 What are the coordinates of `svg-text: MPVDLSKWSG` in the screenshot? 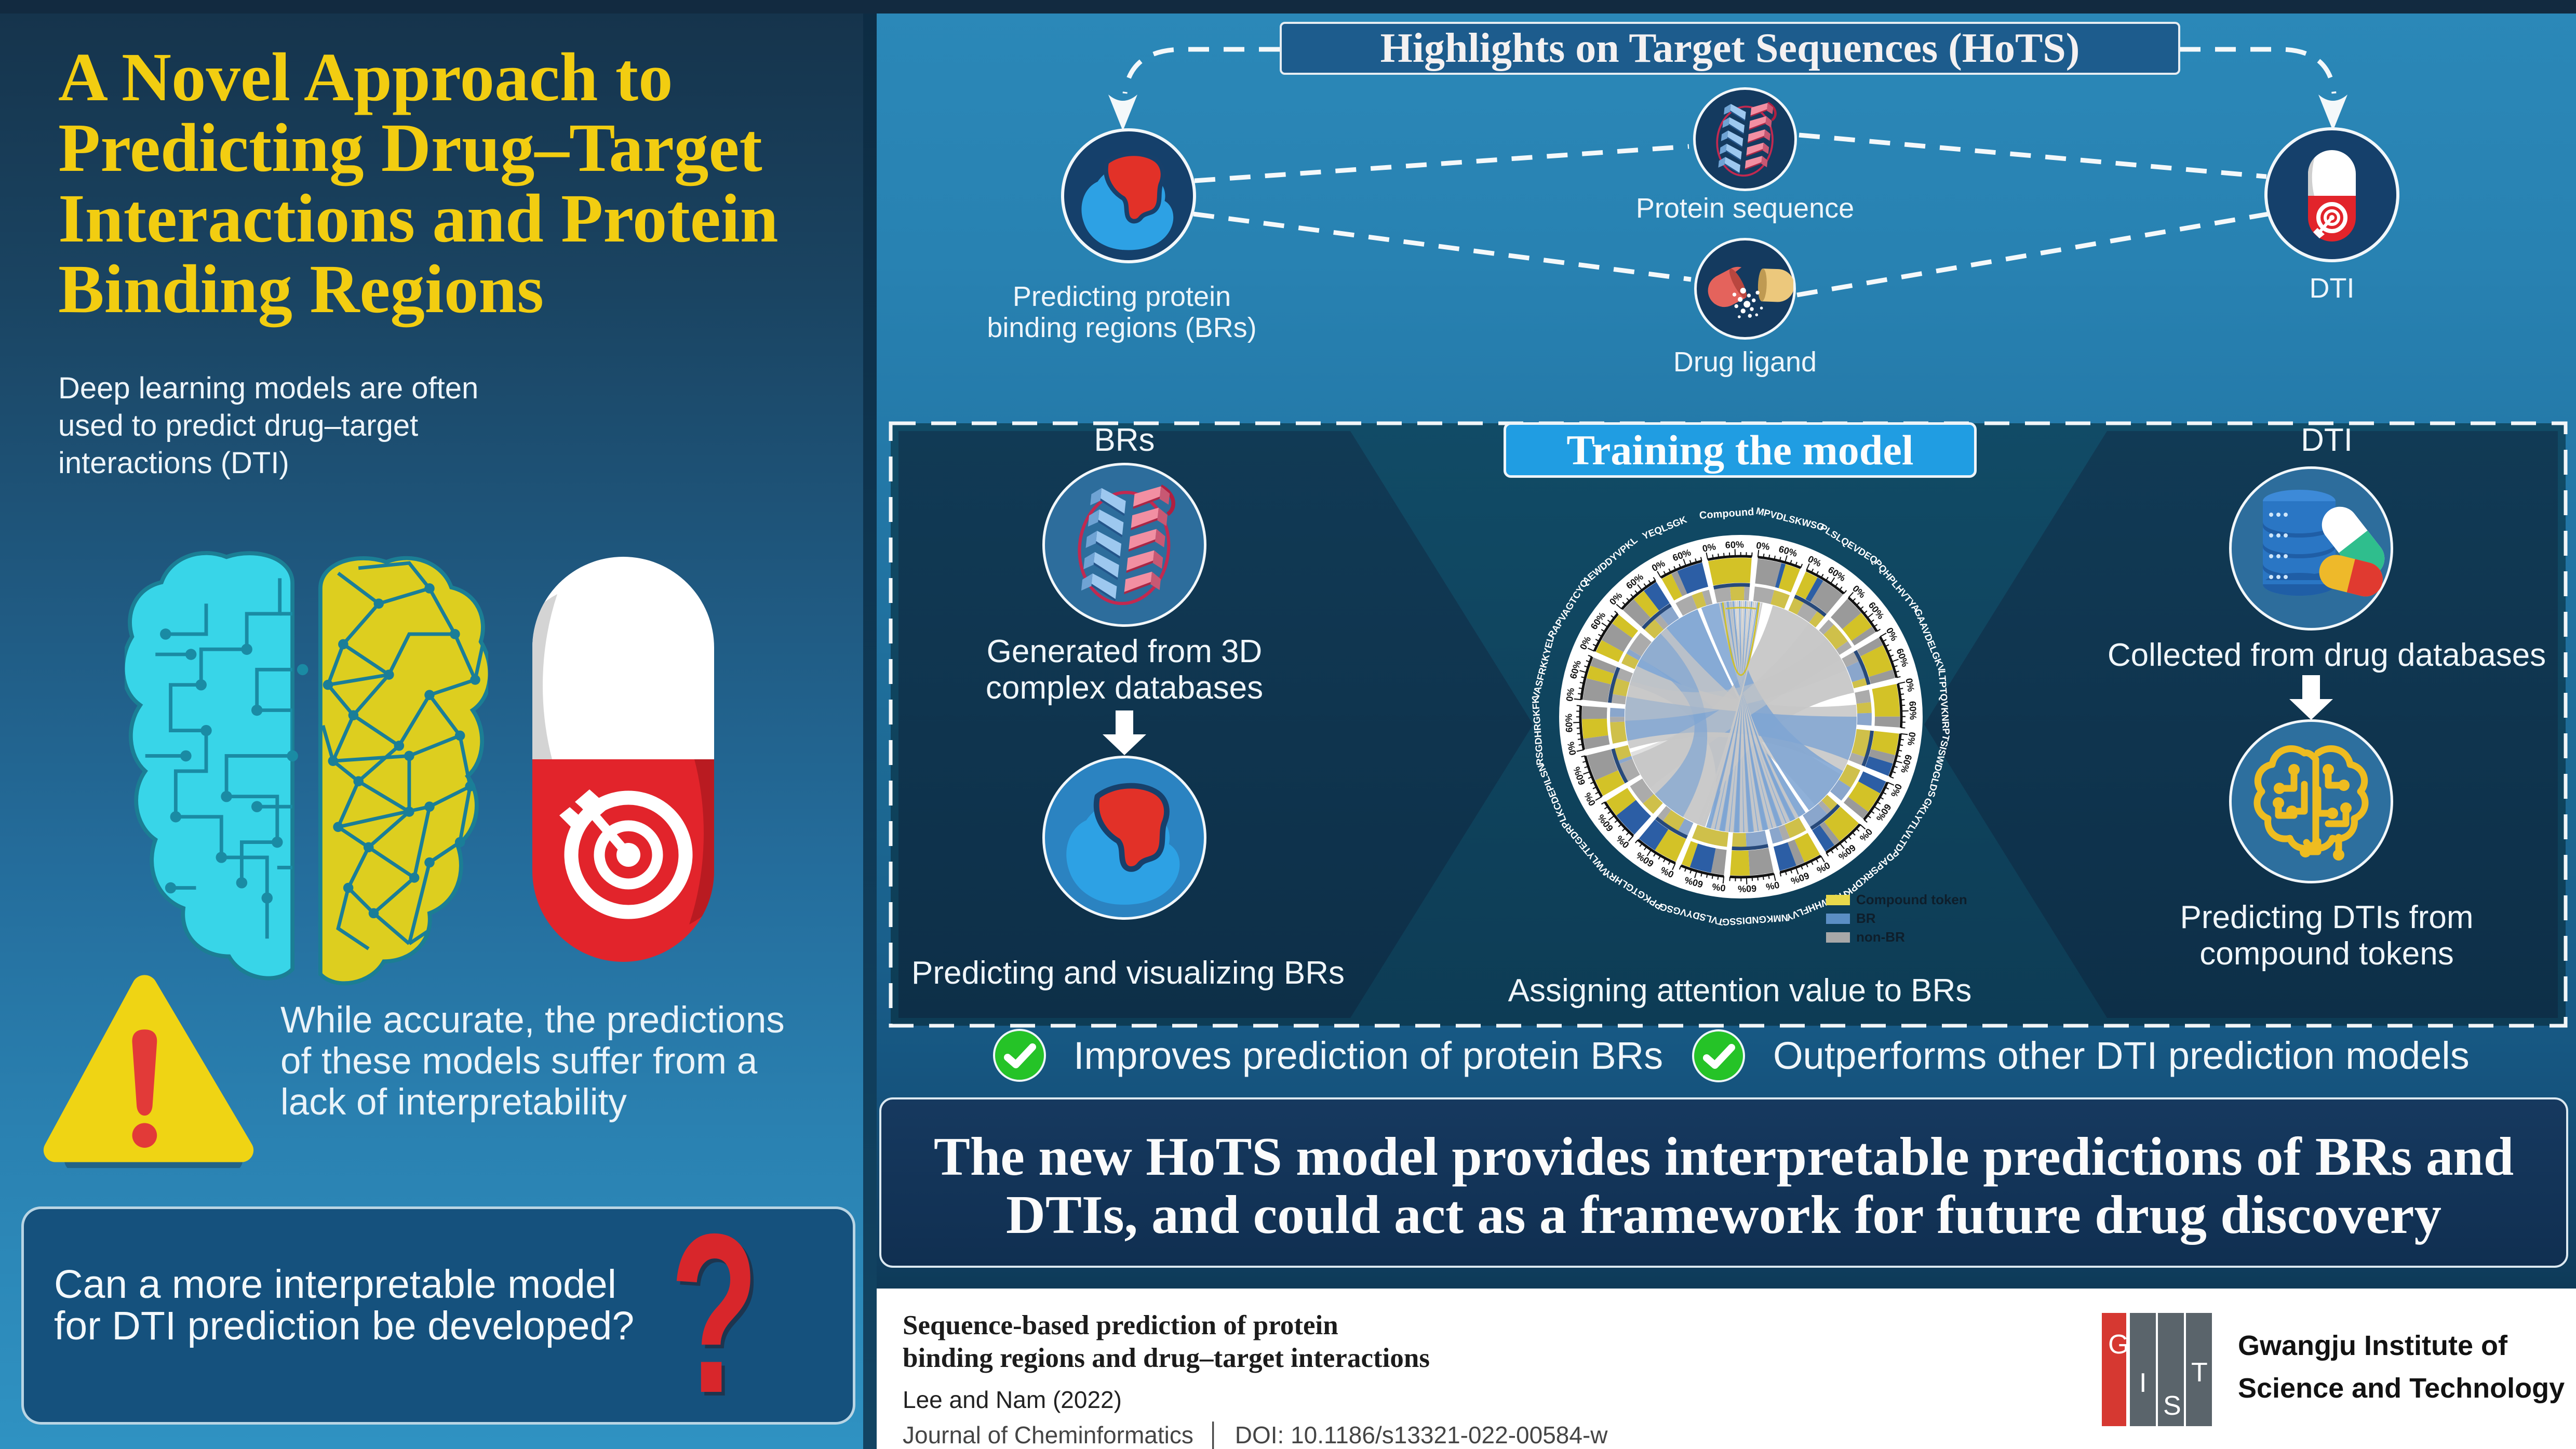 It's located at (1791, 520).